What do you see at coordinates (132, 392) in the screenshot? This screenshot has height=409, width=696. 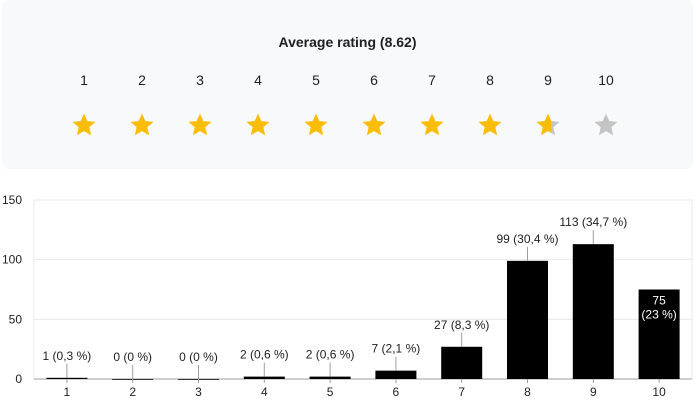 I see `x-tick-label: 2` at bounding box center [132, 392].